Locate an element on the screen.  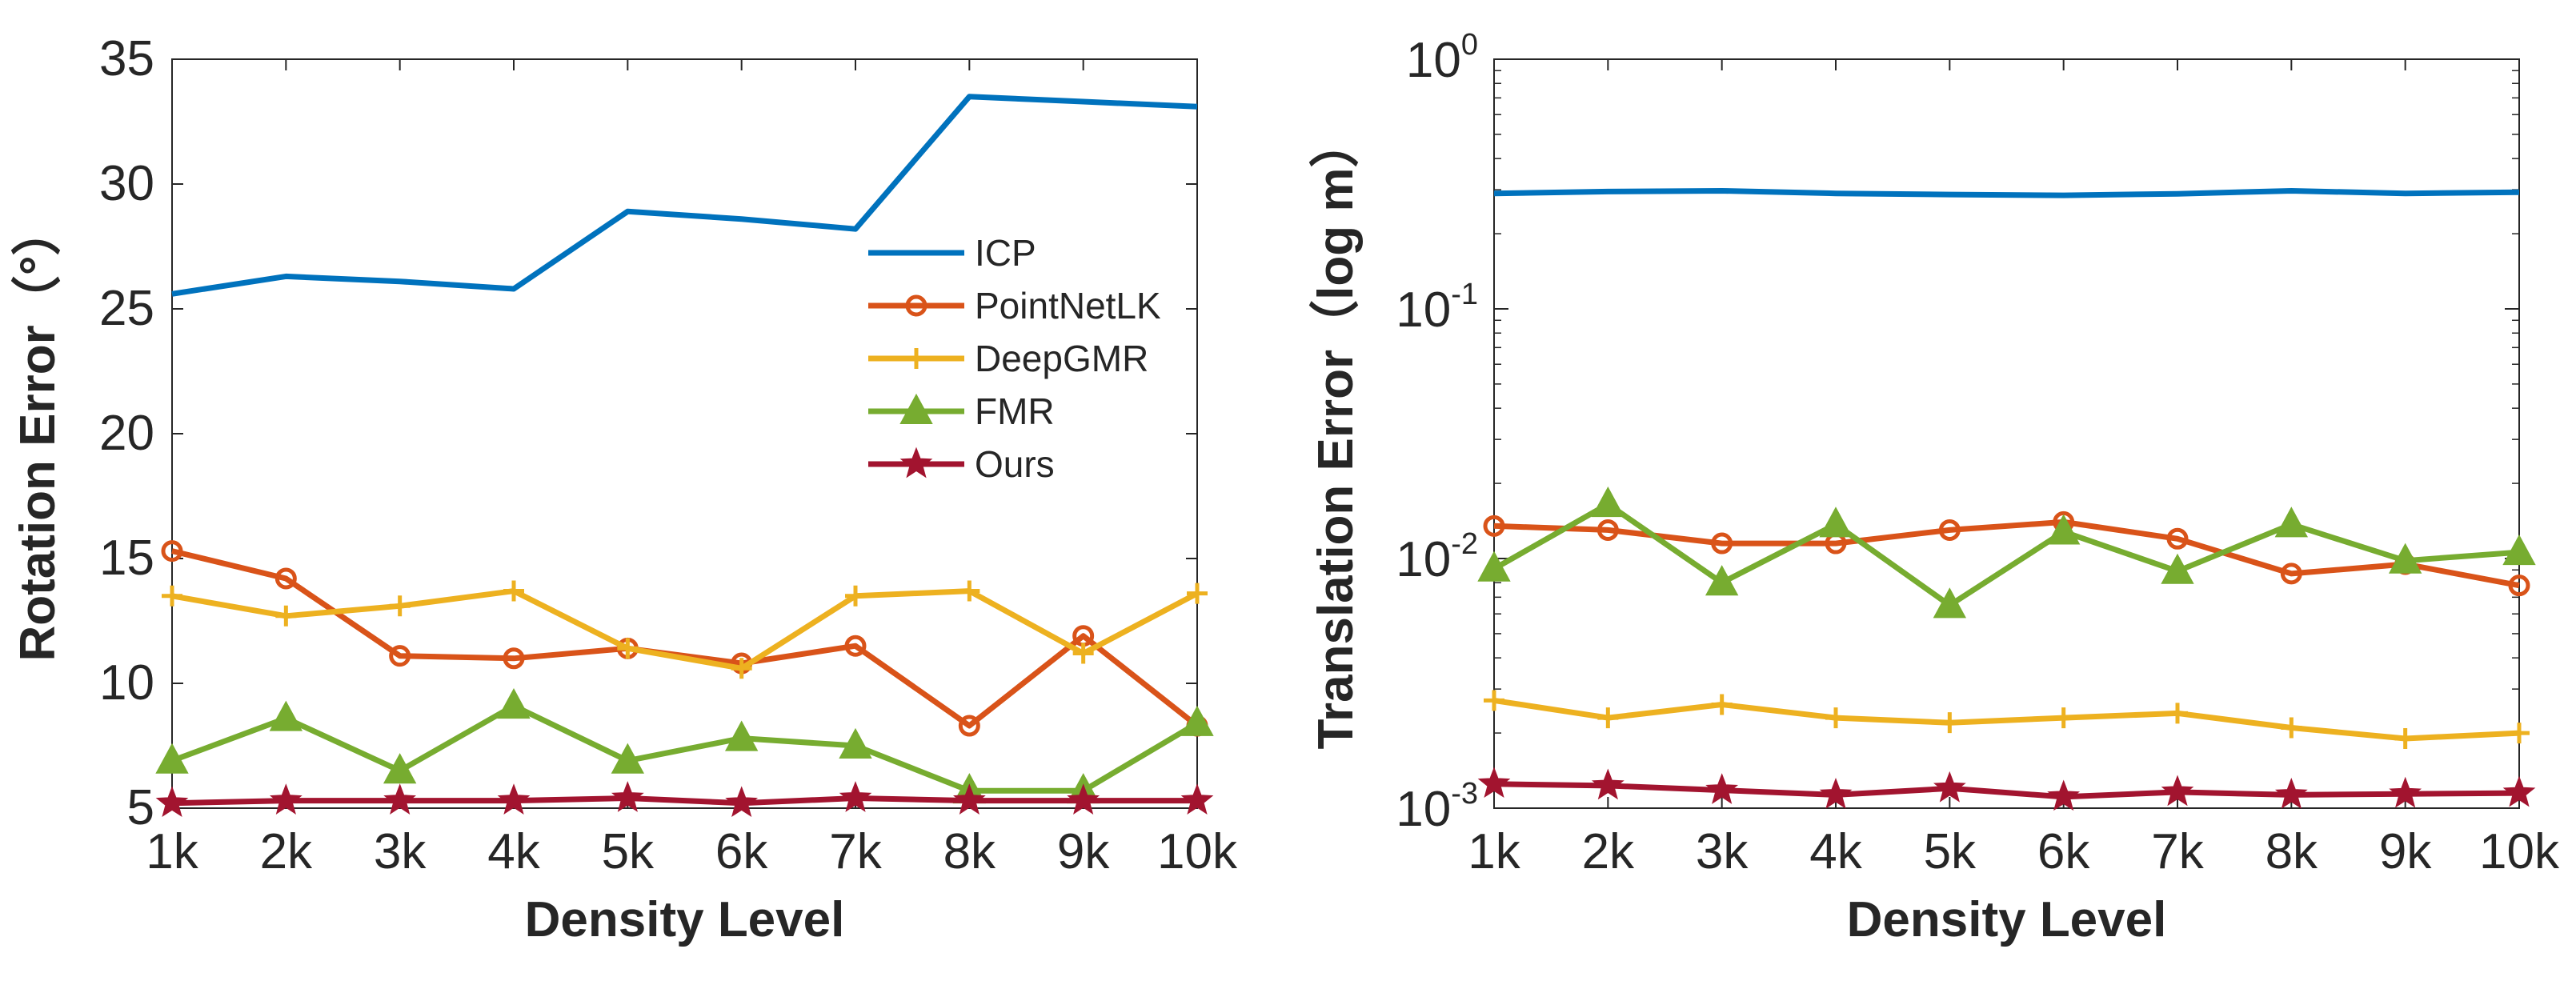
rotation-y-tick-label: 20 is located at coordinates (126, 433).